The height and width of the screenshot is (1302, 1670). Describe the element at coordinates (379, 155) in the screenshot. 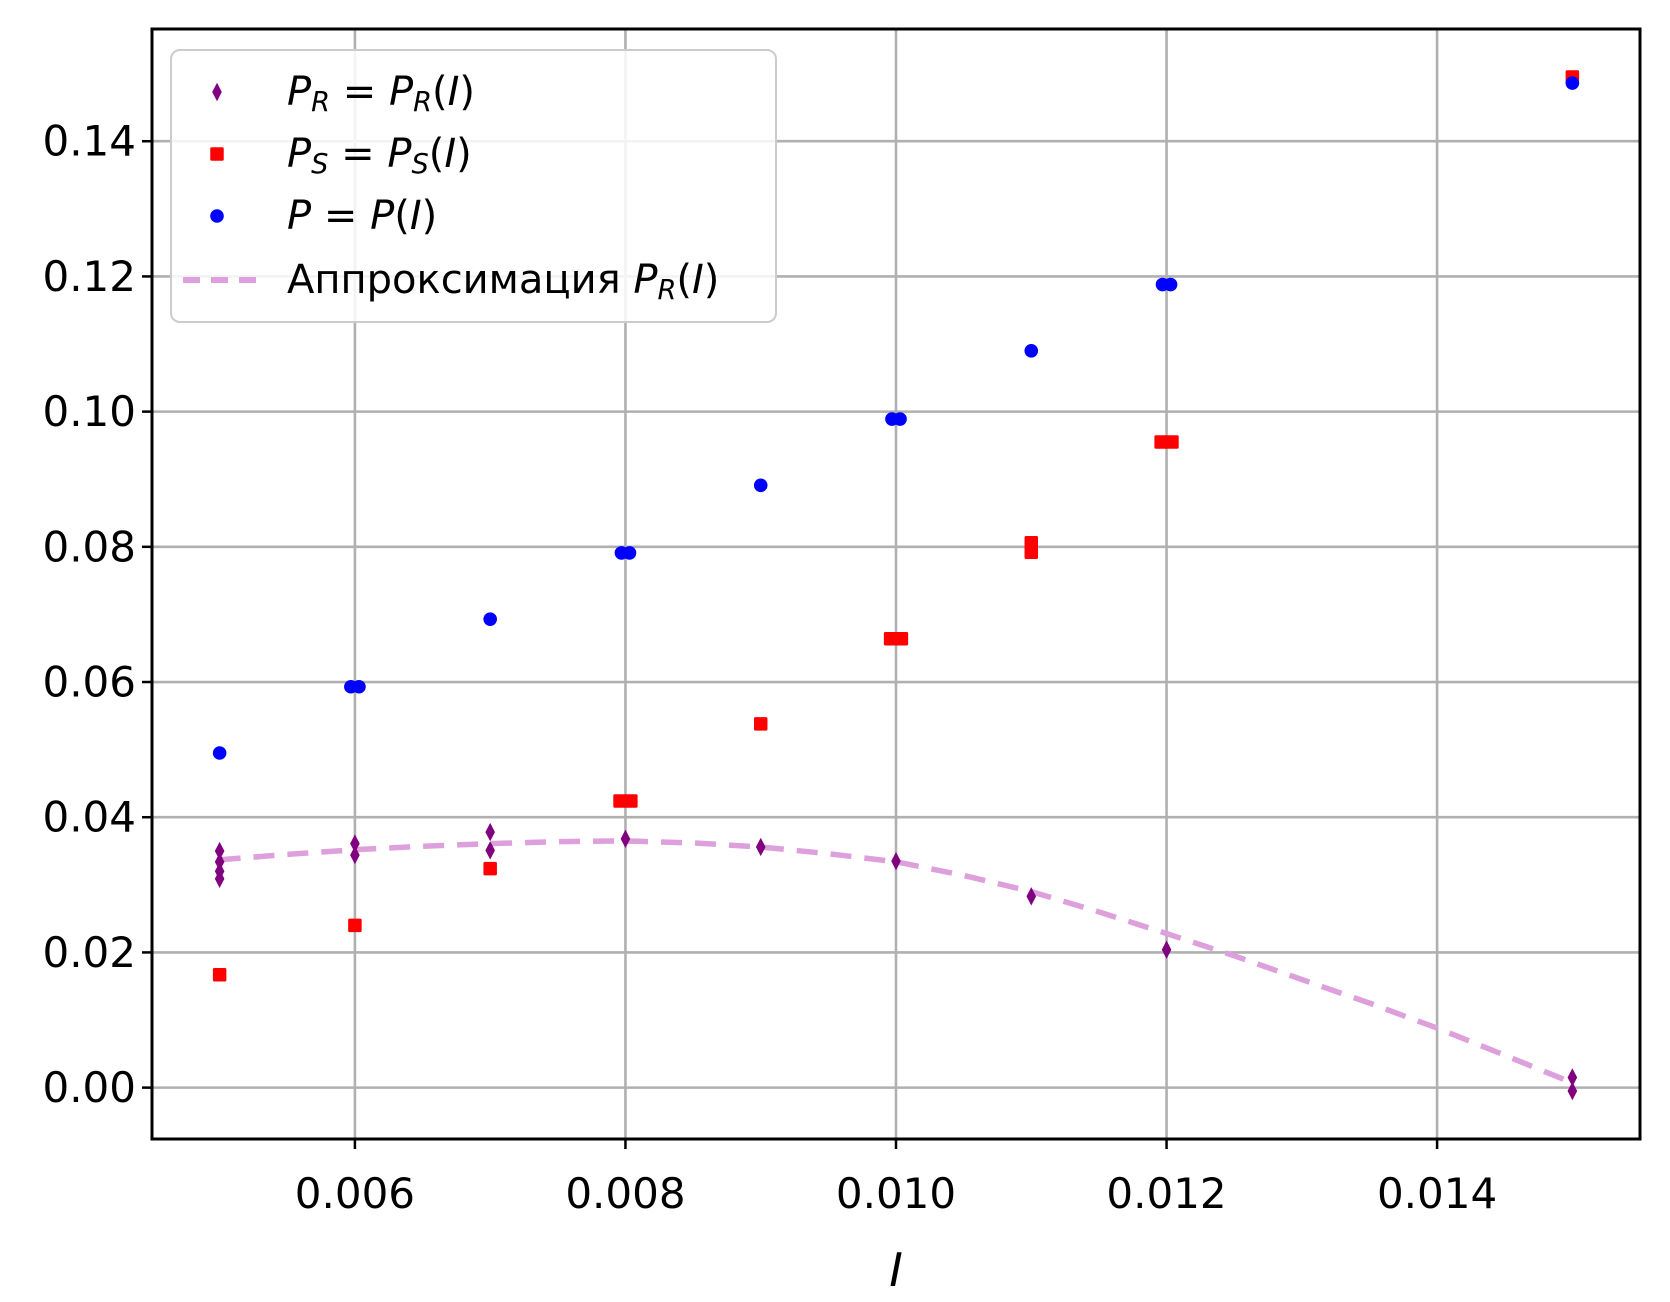

I see `legend-label: PS = PS(I)` at that location.